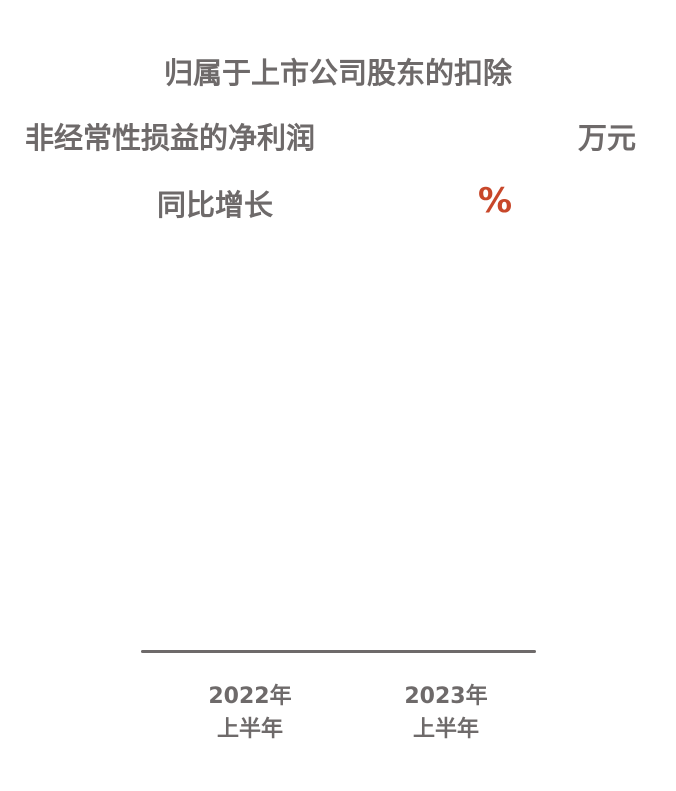  Describe the element at coordinates (337, 73) in the screenshot. I see `chart-title-line1: 归属于上市公司股东的扣除` at that location.